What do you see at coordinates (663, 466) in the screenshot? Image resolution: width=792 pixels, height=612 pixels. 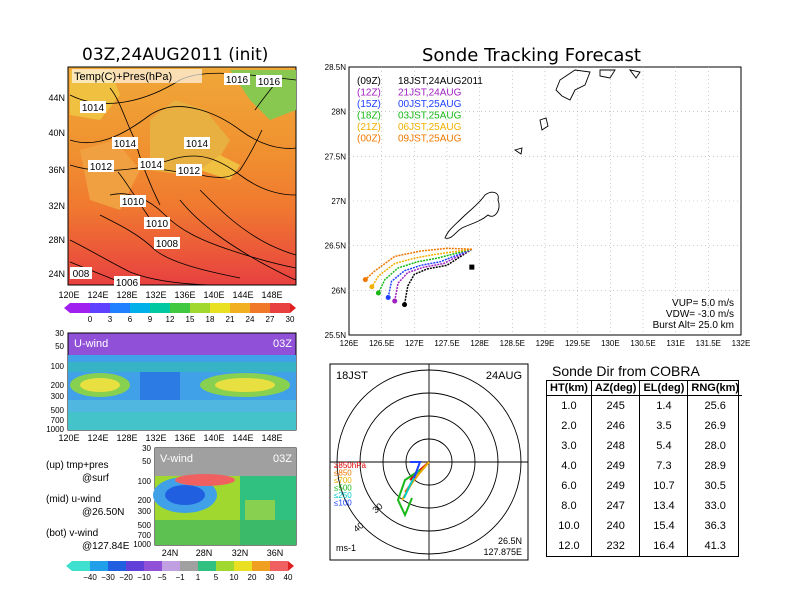 I see `table-cell: 7.3` at bounding box center [663, 466].